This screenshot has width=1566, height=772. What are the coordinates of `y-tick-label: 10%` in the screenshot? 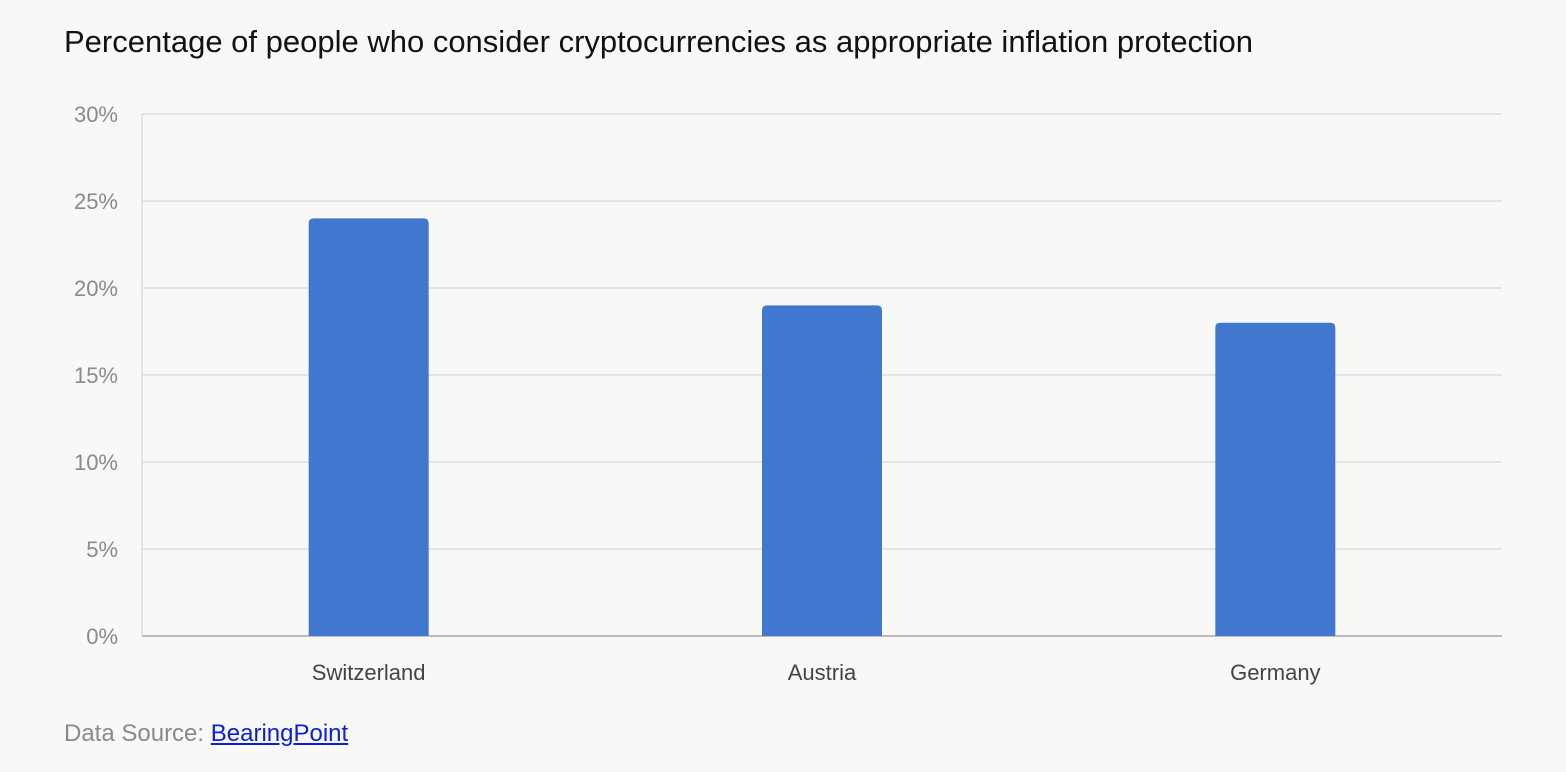 It's located at (96, 462).